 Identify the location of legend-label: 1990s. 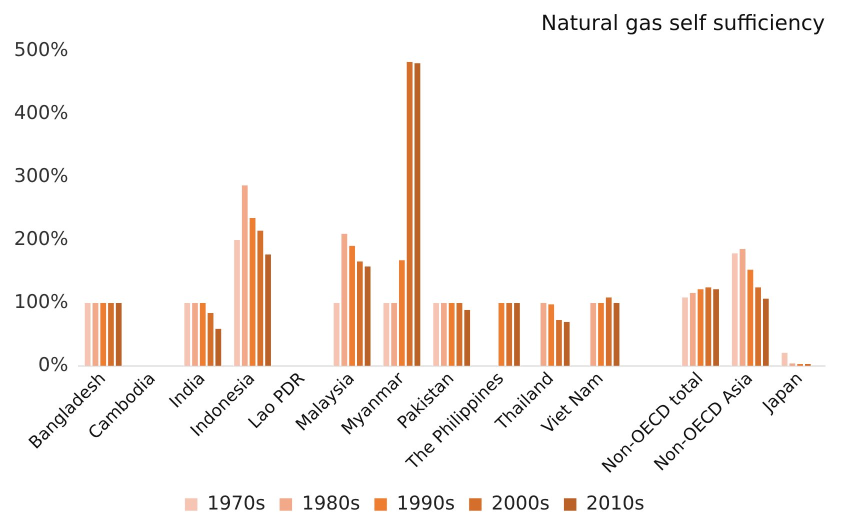
(425, 503).